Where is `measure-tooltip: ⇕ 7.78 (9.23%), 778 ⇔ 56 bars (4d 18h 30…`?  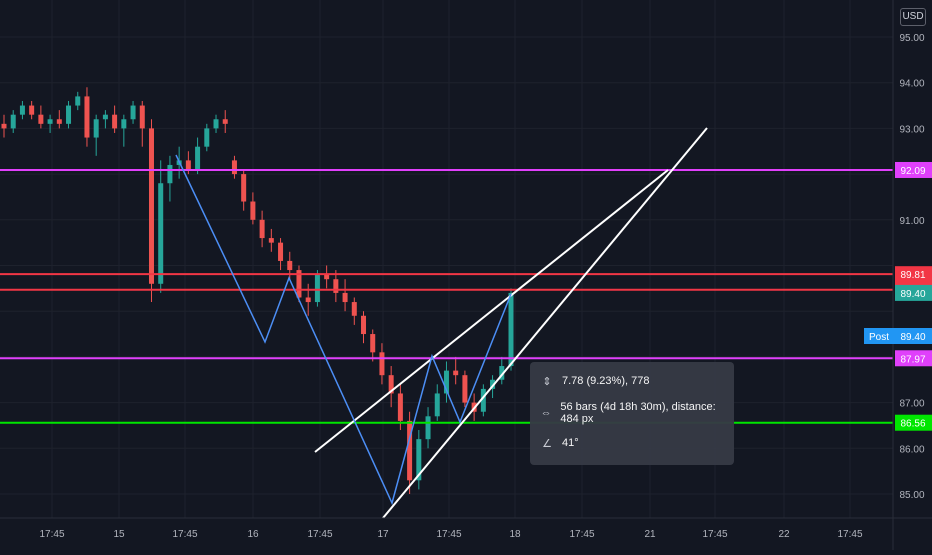 measure-tooltip: ⇕ 7.78 (9.23%), 778 ⇔ 56 bars (4d 18h 30… is located at coordinates (632, 413).